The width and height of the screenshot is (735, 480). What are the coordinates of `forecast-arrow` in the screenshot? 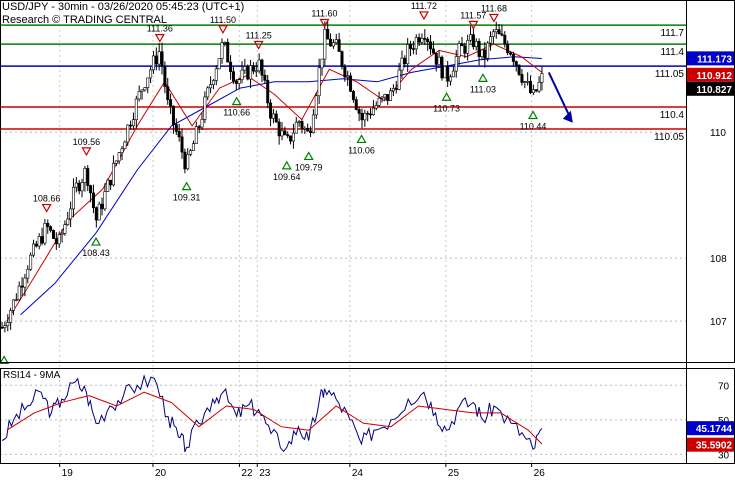 It's located at (560, 97).